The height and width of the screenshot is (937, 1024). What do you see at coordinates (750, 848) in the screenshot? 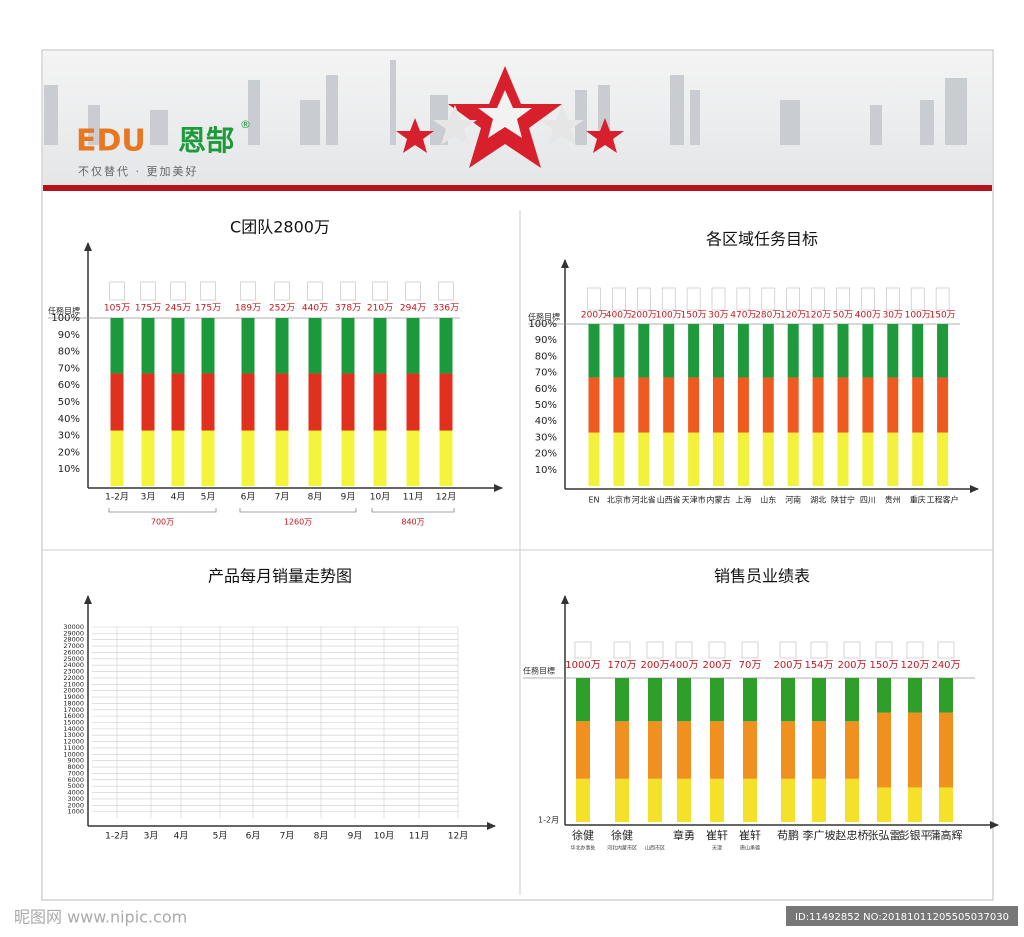
I see `x-subtitle: 唐山承德` at bounding box center [750, 848].